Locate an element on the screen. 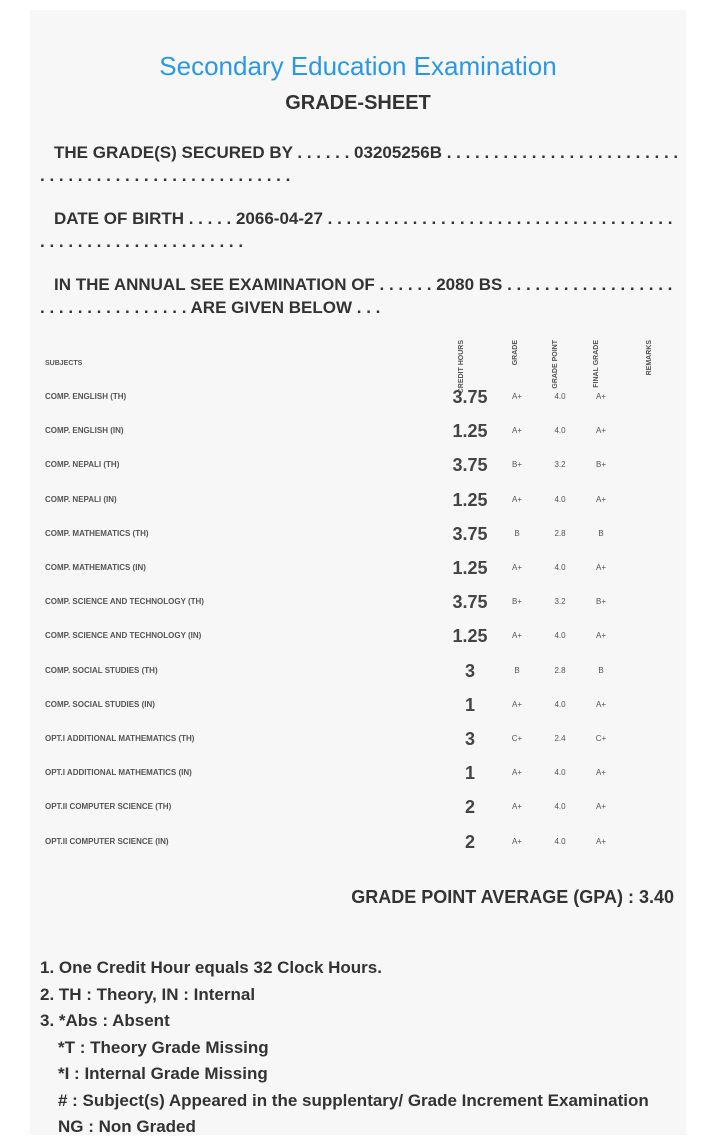 This screenshot has height=1141, width=706. subject-cell: COMP. ENGLISH (TH) is located at coordinates (86, 396).